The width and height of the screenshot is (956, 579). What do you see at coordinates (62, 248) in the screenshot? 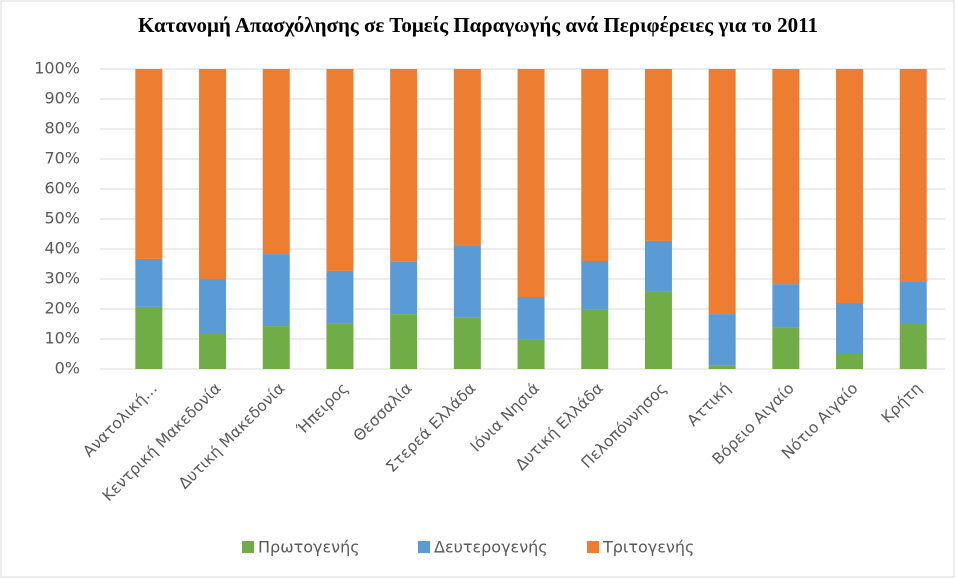
I see `y-tick-label: 40%` at bounding box center [62, 248].